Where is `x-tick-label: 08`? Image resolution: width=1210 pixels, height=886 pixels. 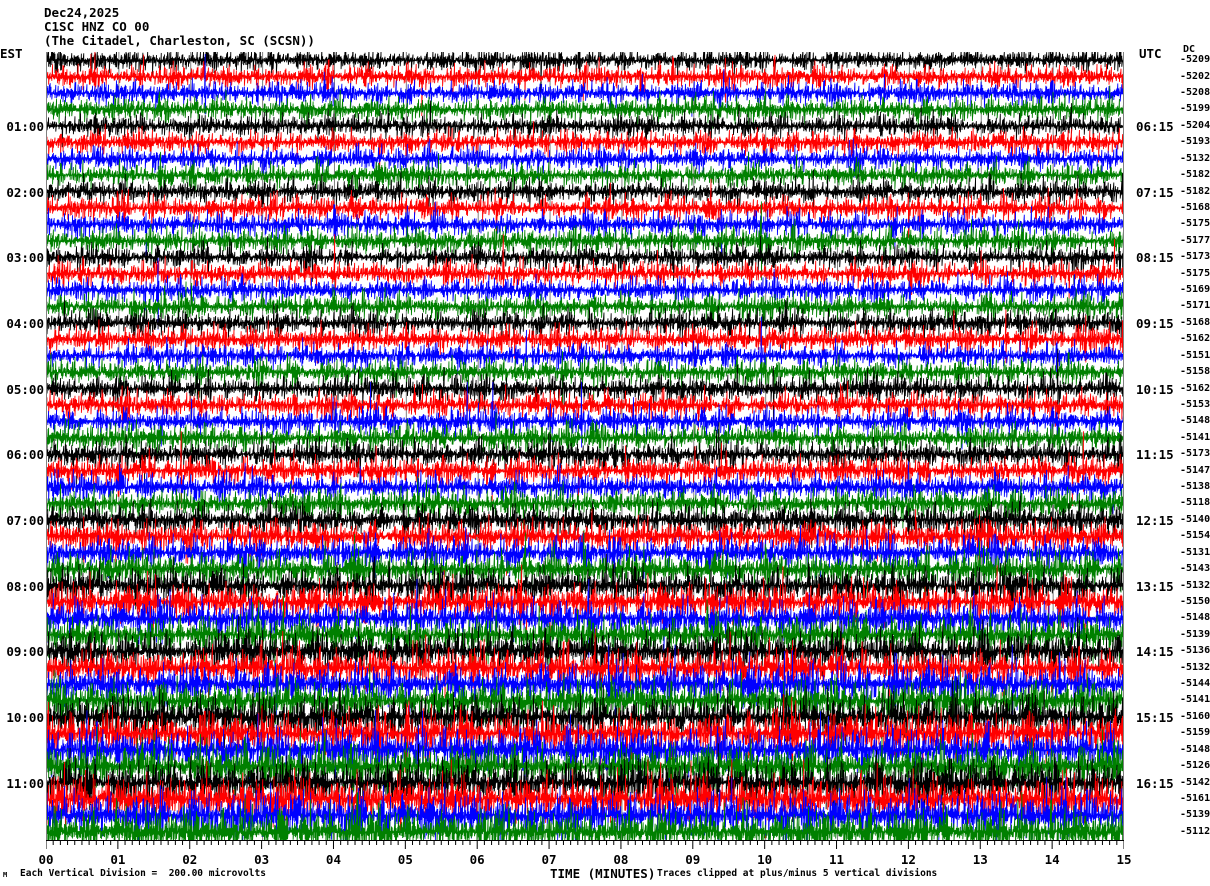 x-tick-label: 08 is located at coordinates (621, 859).